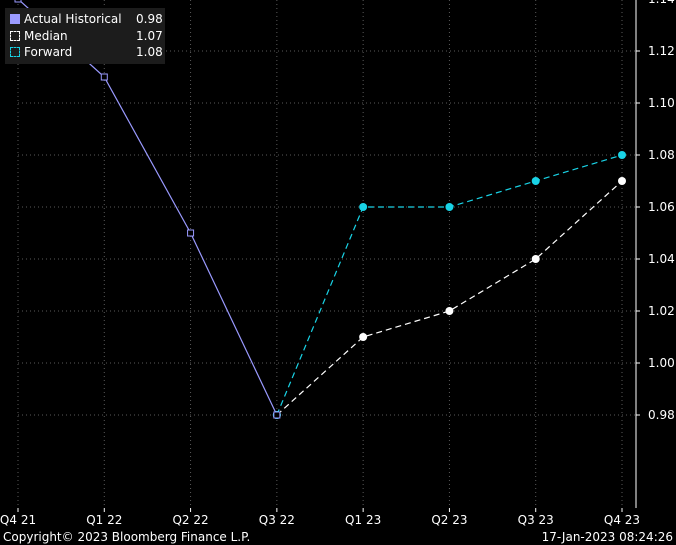 This screenshot has height=545, width=676. Describe the element at coordinates (149, 19) in the screenshot. I see `legend-value-actual: 0.98` at that location.